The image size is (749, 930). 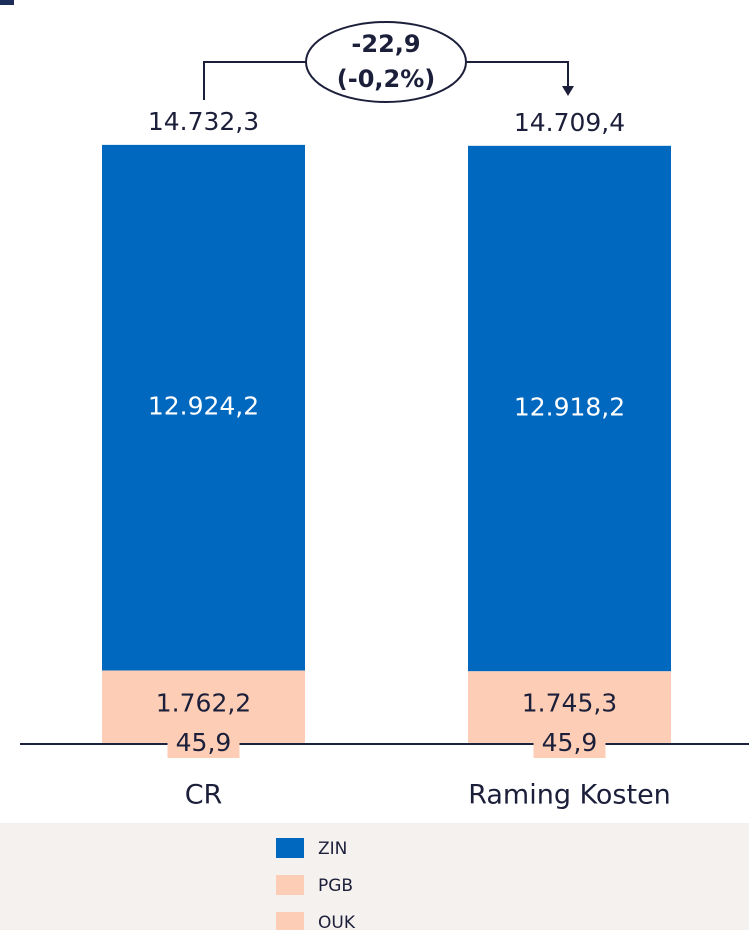 What do you see at coordinates (335, 886) in the screenshot?
I see `legend-label: PGB` at bounding box center [335, 886].